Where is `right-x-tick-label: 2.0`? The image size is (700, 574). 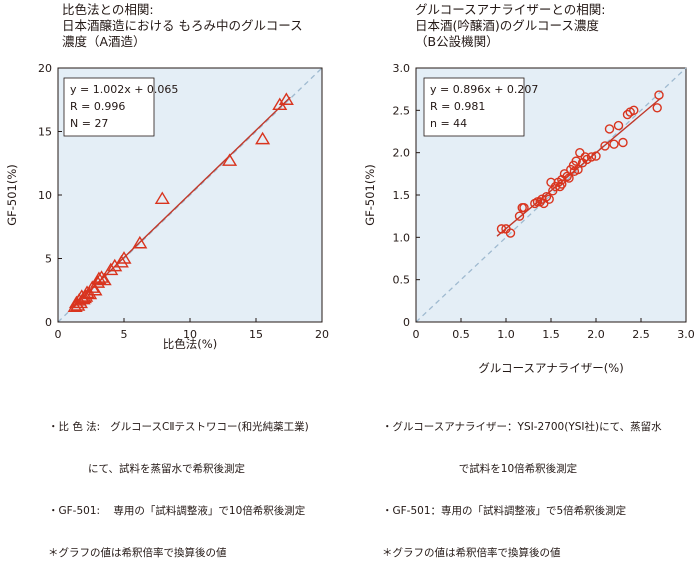 right-x-tick-label: 2.0 is located at coordinates (596, 334).